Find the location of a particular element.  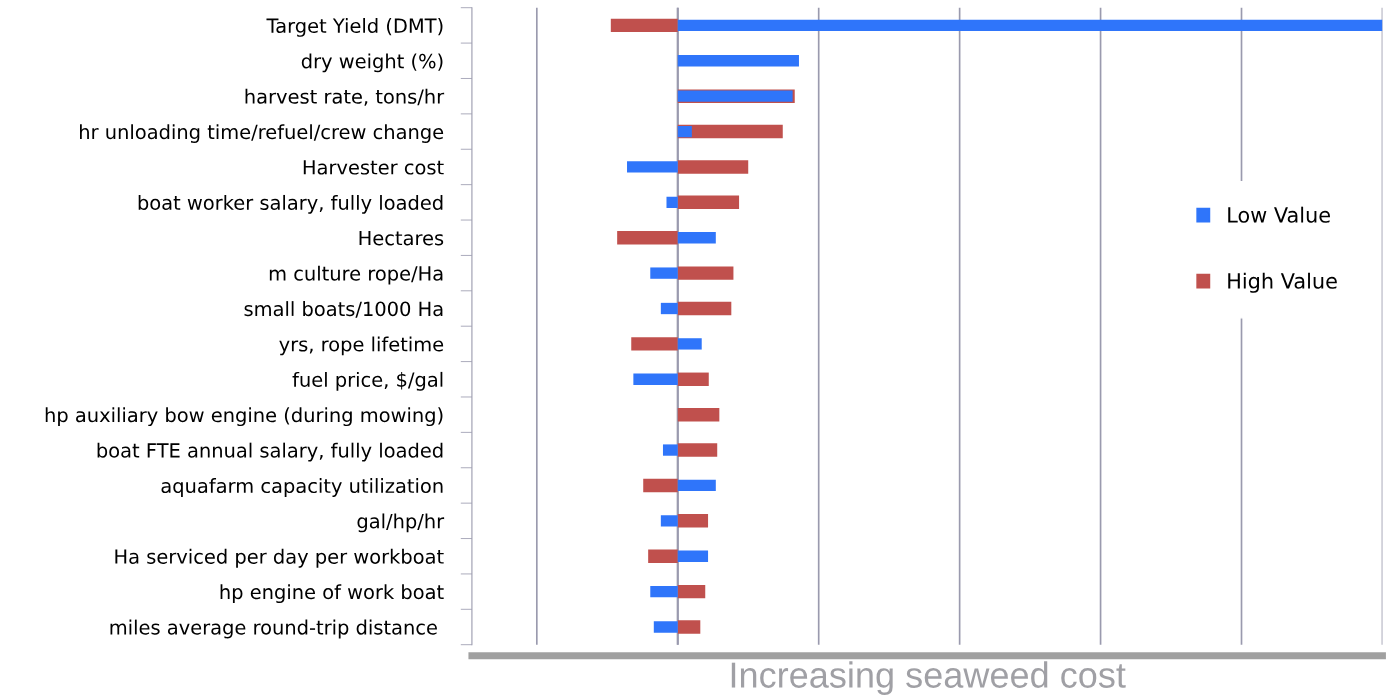

legend-label: High Value is located at coordinates (1282, 282).